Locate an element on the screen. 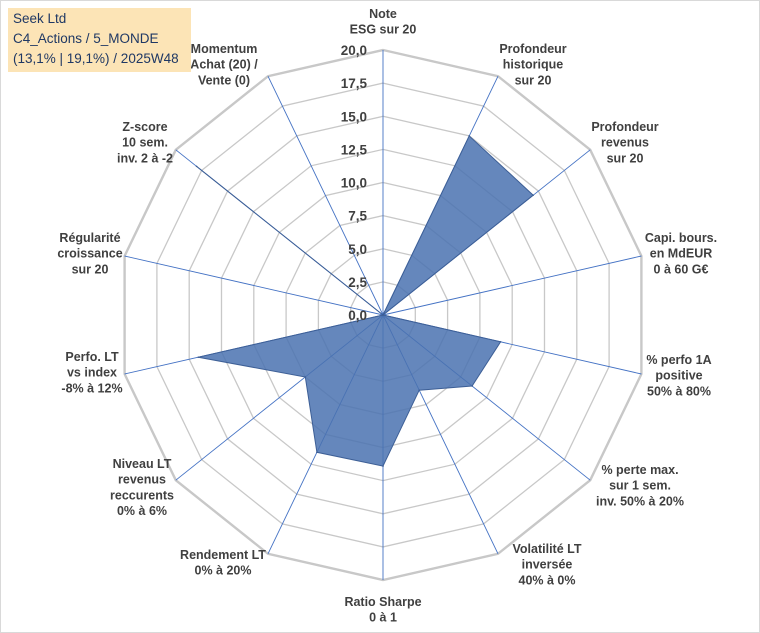 The height and width of the screenshot is (633, 760). axis-label-10: Niveau LT revenus reccurents 0% à 6% is located at coordinates (142, 487).